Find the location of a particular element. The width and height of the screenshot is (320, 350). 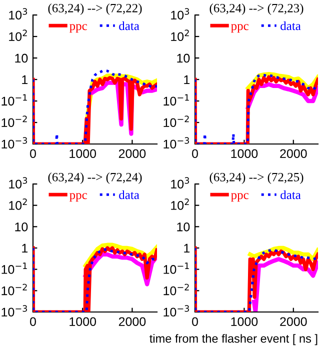

chart-title: (63,24) --> (72,22) is located at coordinates (95, 9).